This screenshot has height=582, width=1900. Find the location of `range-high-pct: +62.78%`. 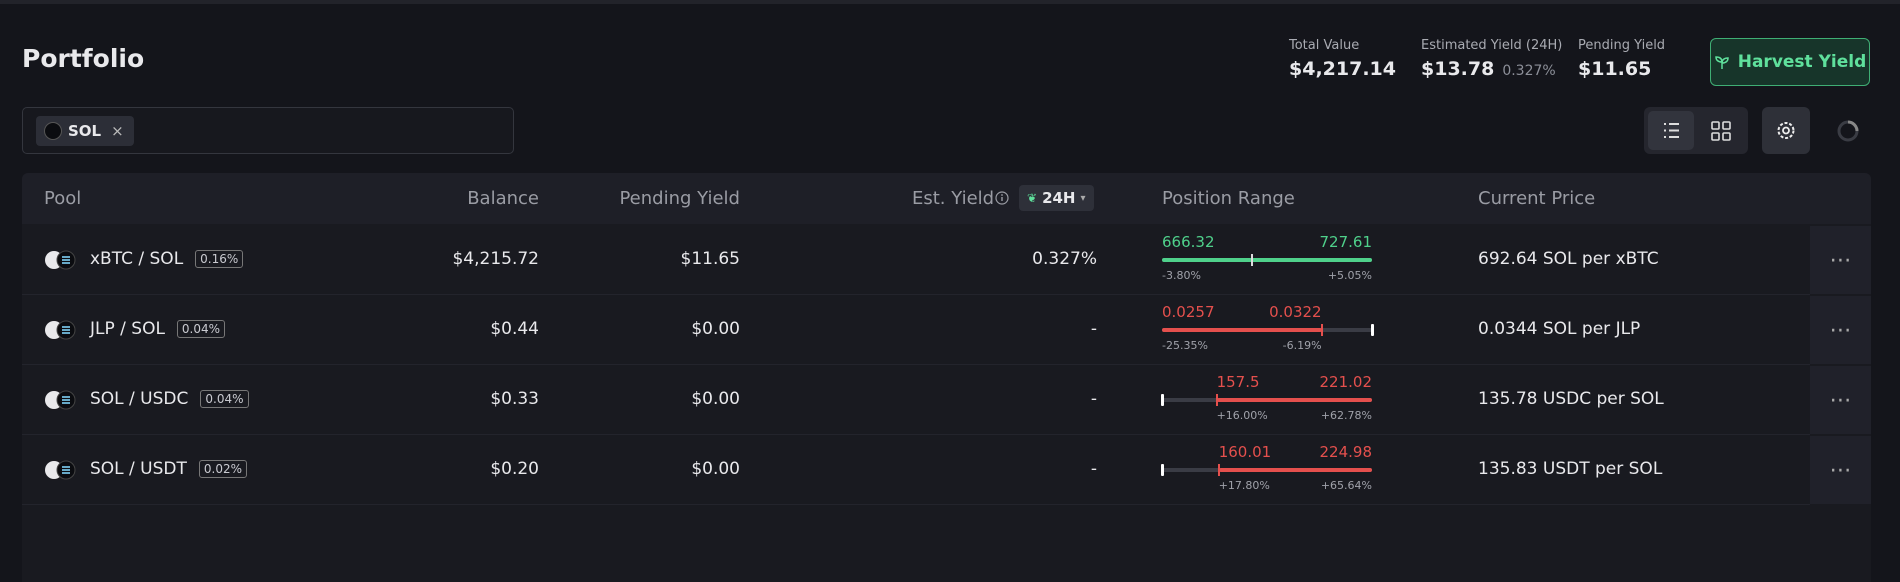

range-high-pct: +62.78% is located at coordinates (1346, 415).